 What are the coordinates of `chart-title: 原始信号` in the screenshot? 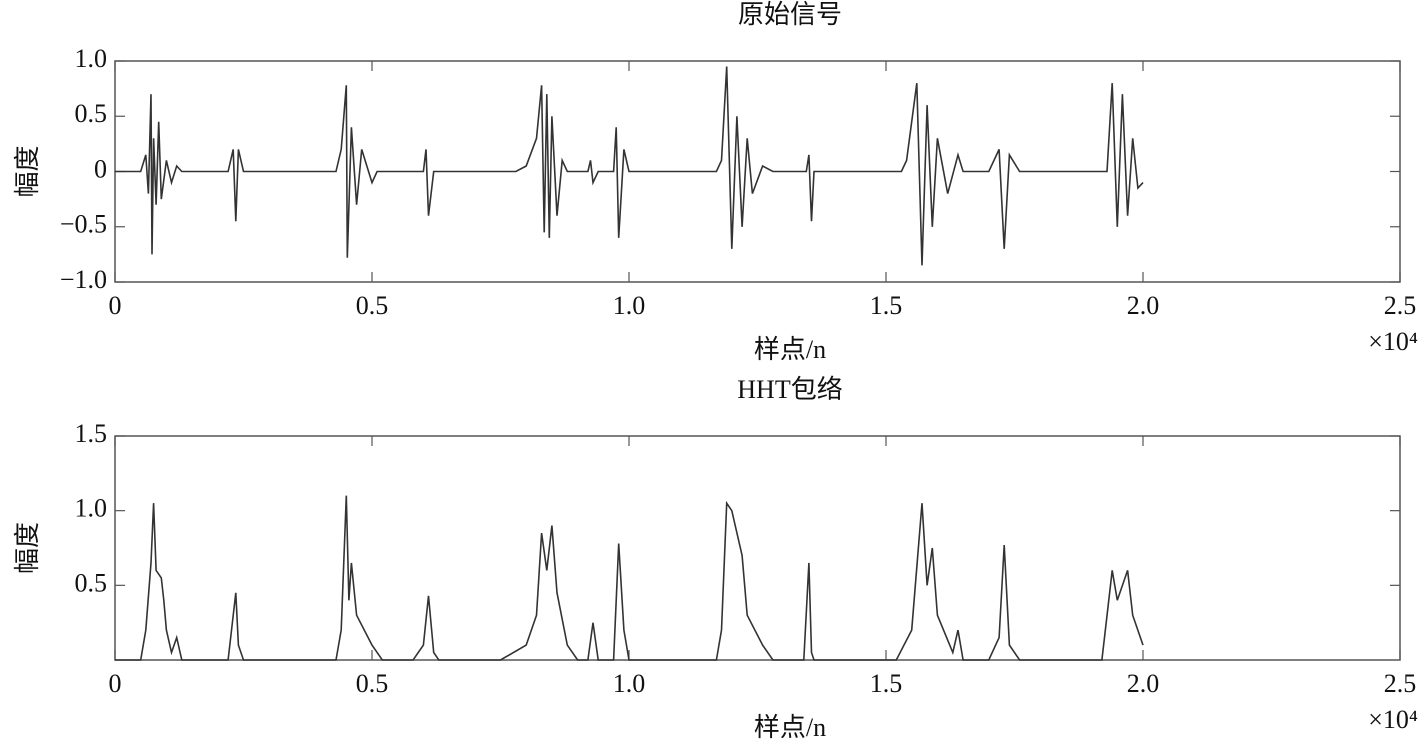 It's located at (790, 14).